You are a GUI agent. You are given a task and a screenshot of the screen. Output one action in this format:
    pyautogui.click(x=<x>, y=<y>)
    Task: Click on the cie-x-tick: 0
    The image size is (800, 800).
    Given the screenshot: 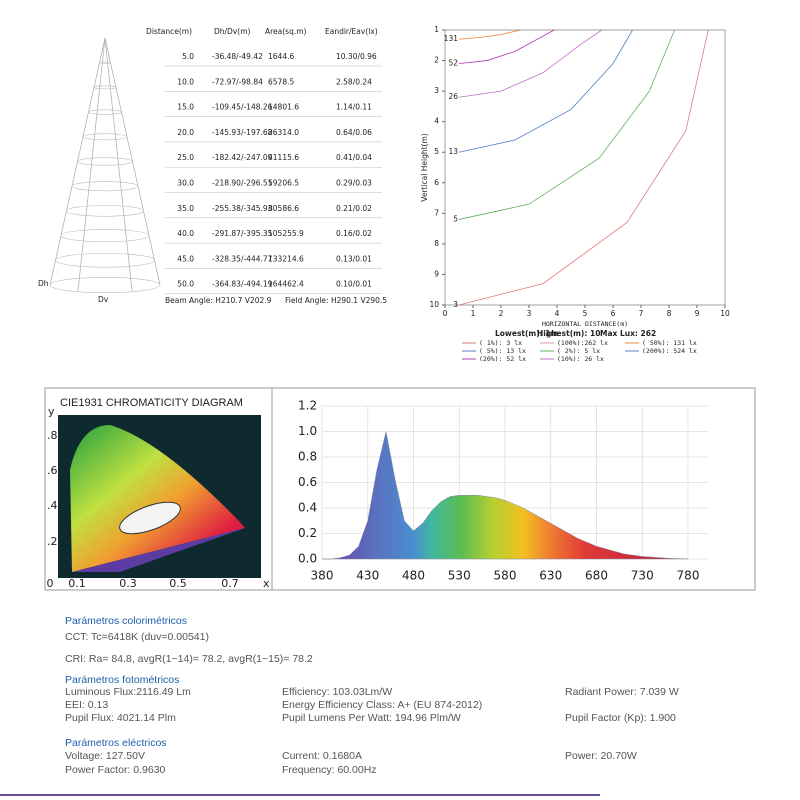 What is the action you would take?
    pyautogui.click(x=50, y=583)
    